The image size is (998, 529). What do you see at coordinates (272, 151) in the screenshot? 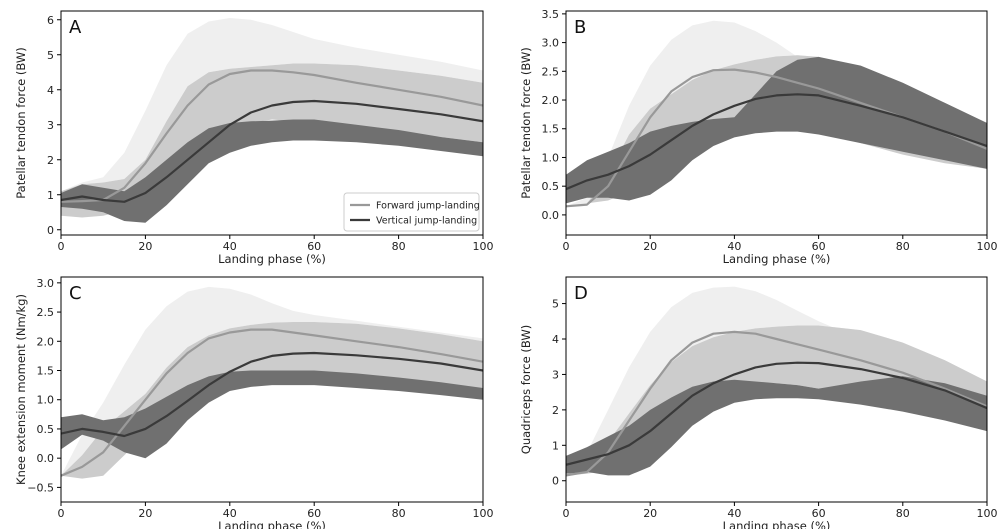
I see `vertical-line-a` at bounding box center [272, 151].